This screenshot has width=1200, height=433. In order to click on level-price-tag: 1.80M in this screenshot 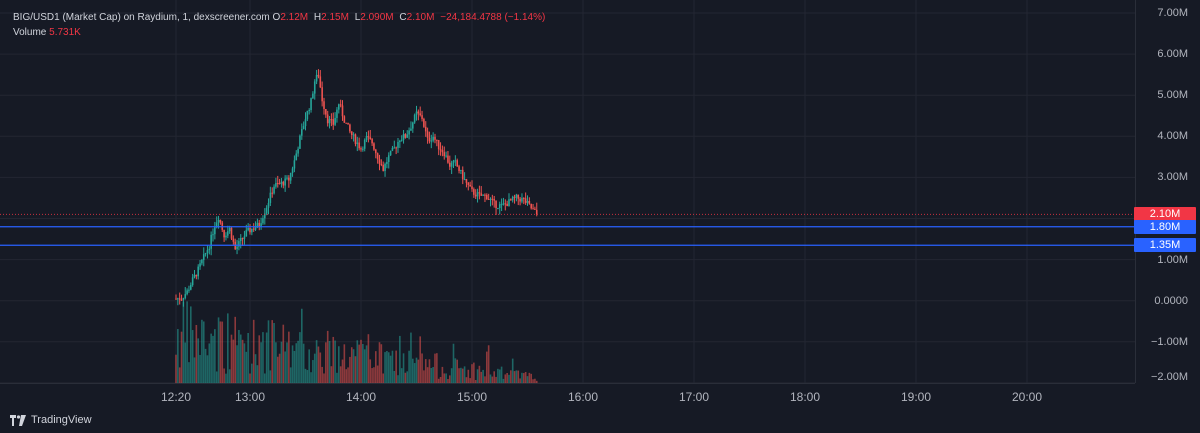, I will do `click(1165, 226)`.